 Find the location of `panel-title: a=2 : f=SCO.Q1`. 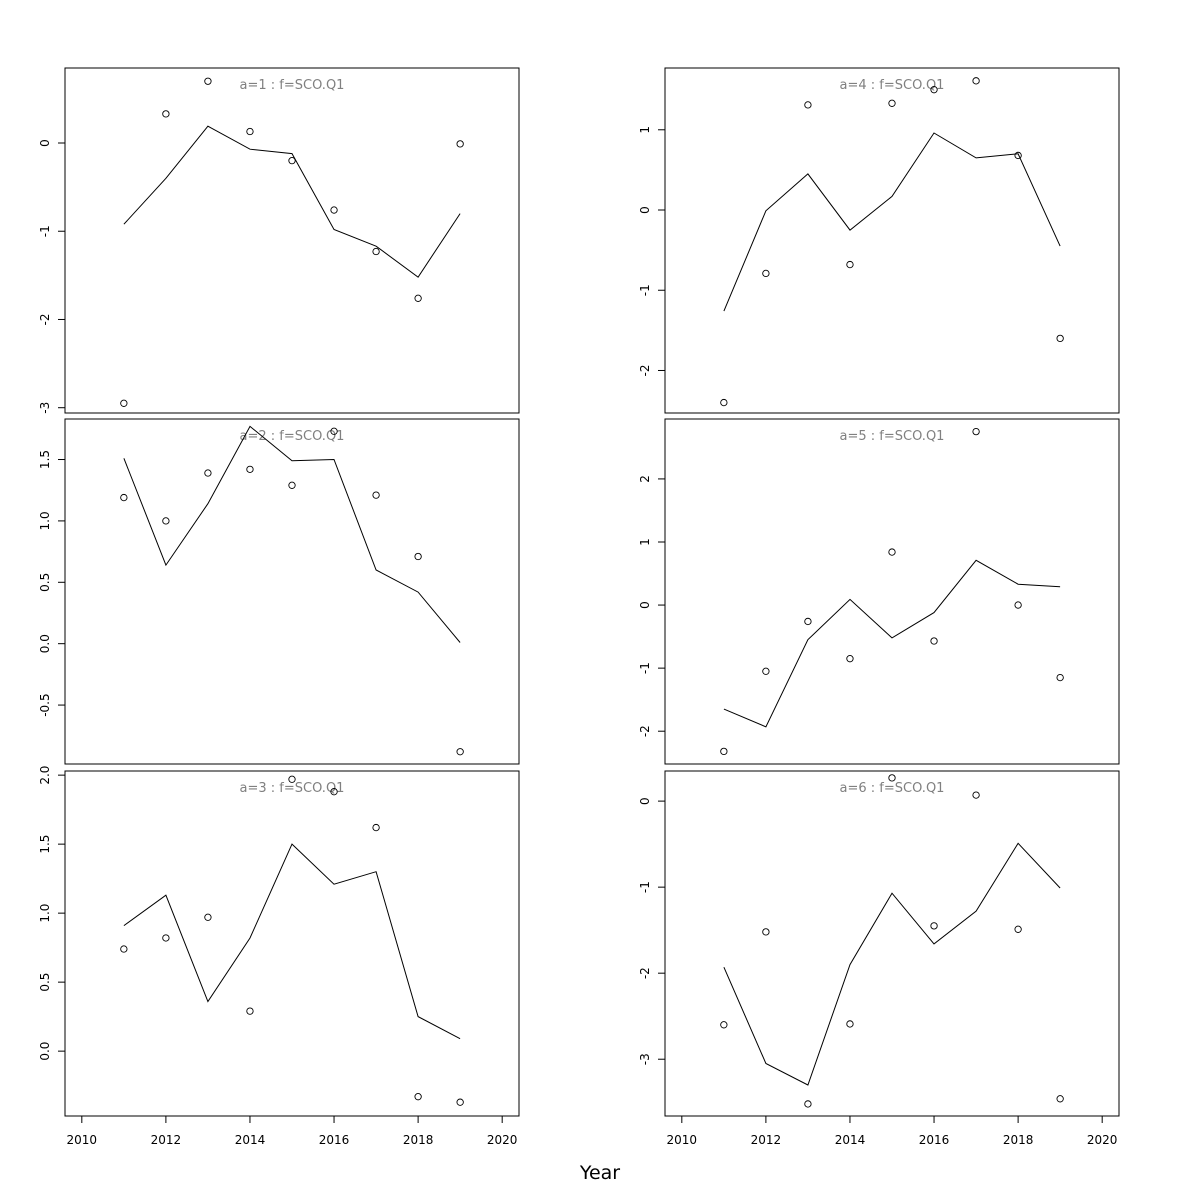

panel-title: a=2 : f=SCO.Q1 is located at coordinates (292, 436).